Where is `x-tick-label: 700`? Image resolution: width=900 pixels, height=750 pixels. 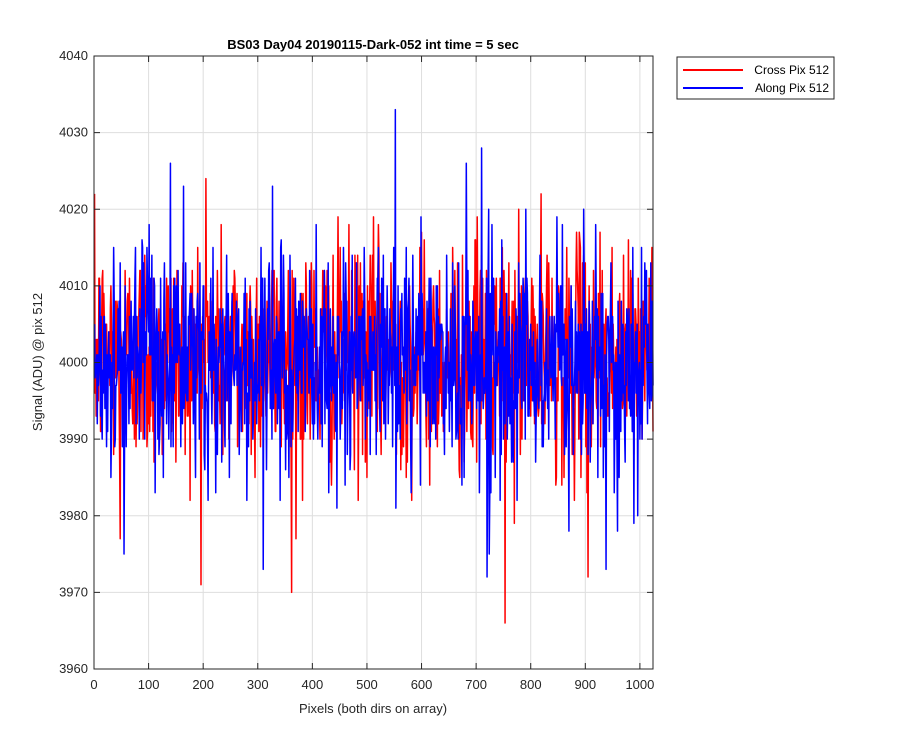 x-tick-label: 700 is located at coordinates (476, 684).